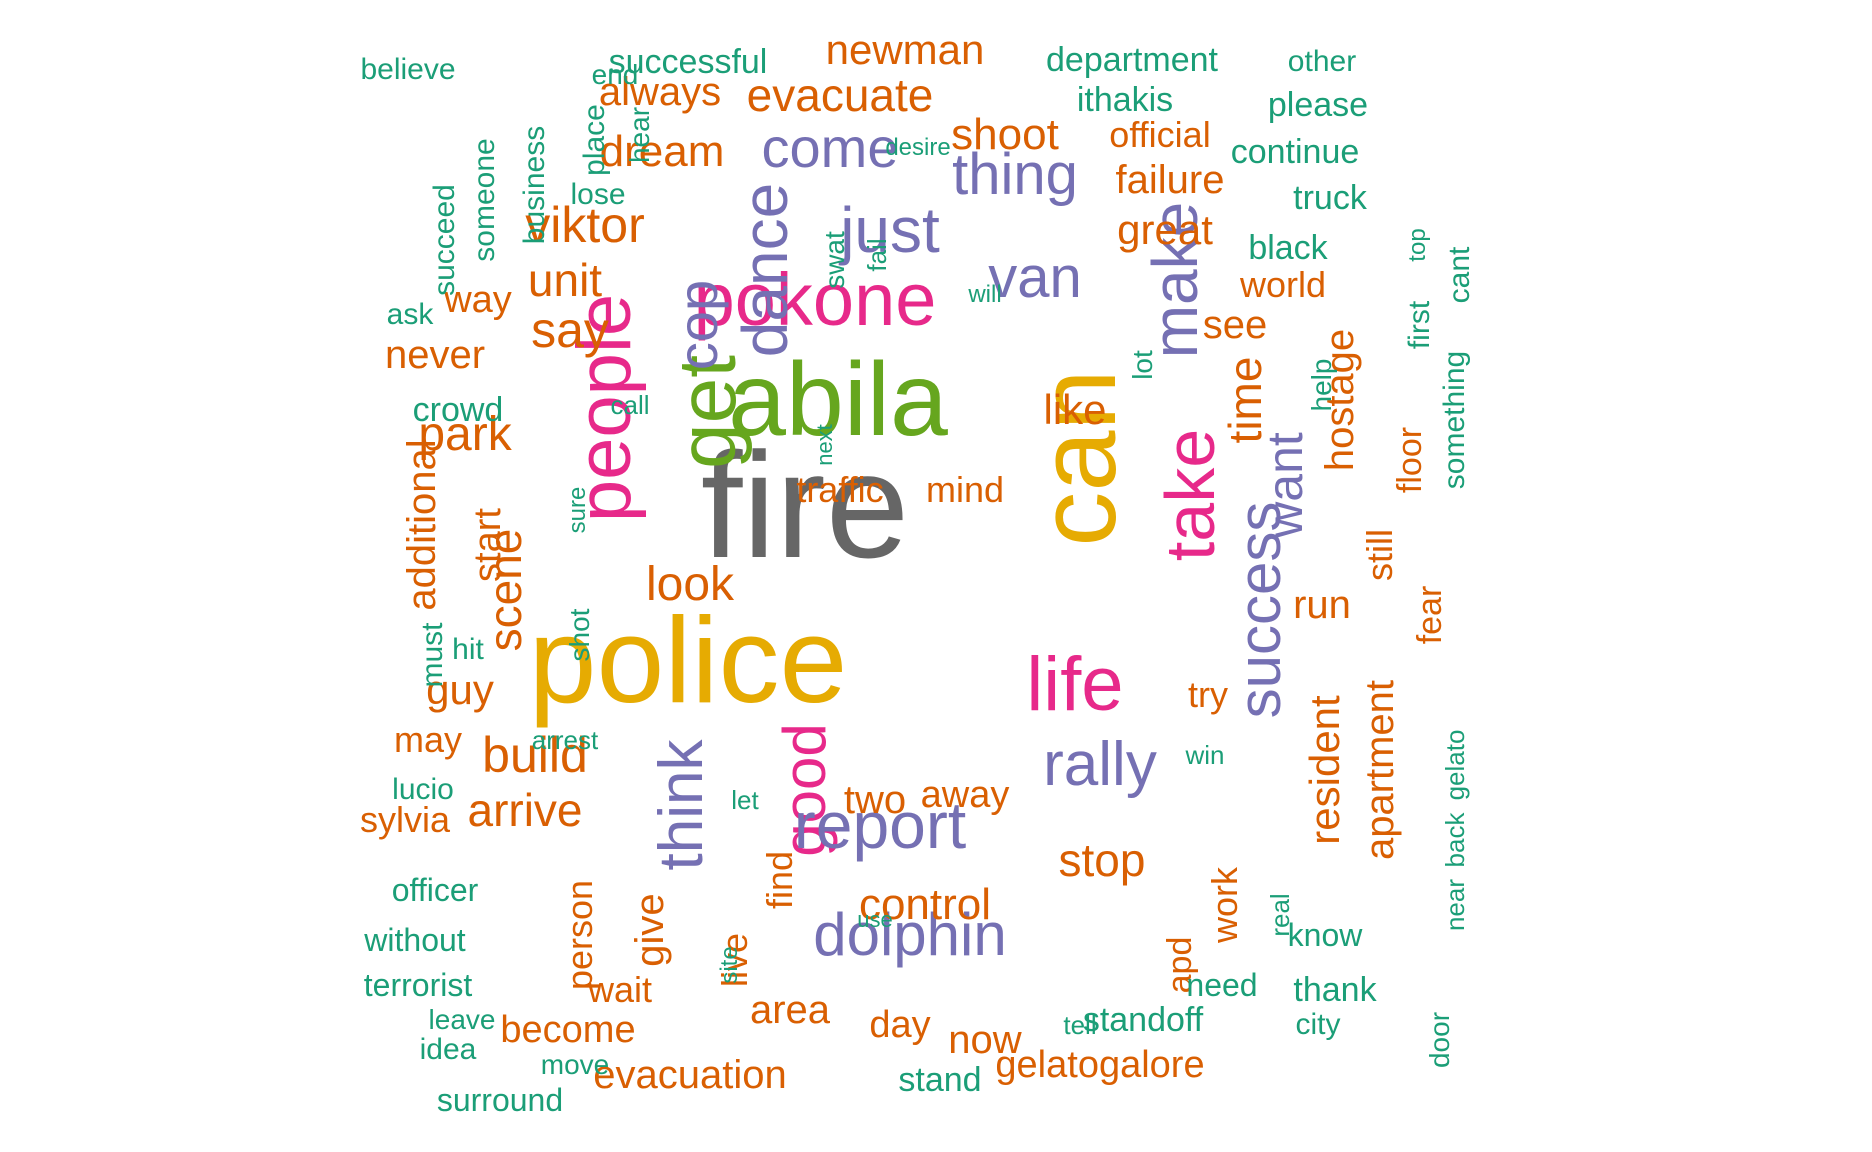 The image size is (1872, 1152). I want to click on word-back: back, so click(1455, 840).